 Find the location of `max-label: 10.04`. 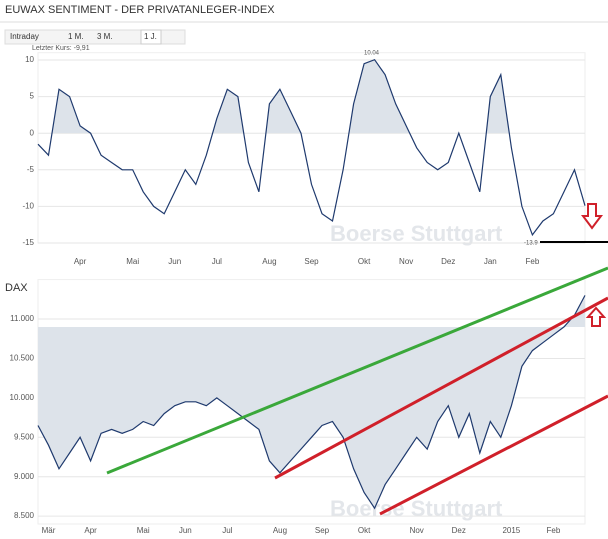

max-label: 10.04 is located at coordinates (372, 54).